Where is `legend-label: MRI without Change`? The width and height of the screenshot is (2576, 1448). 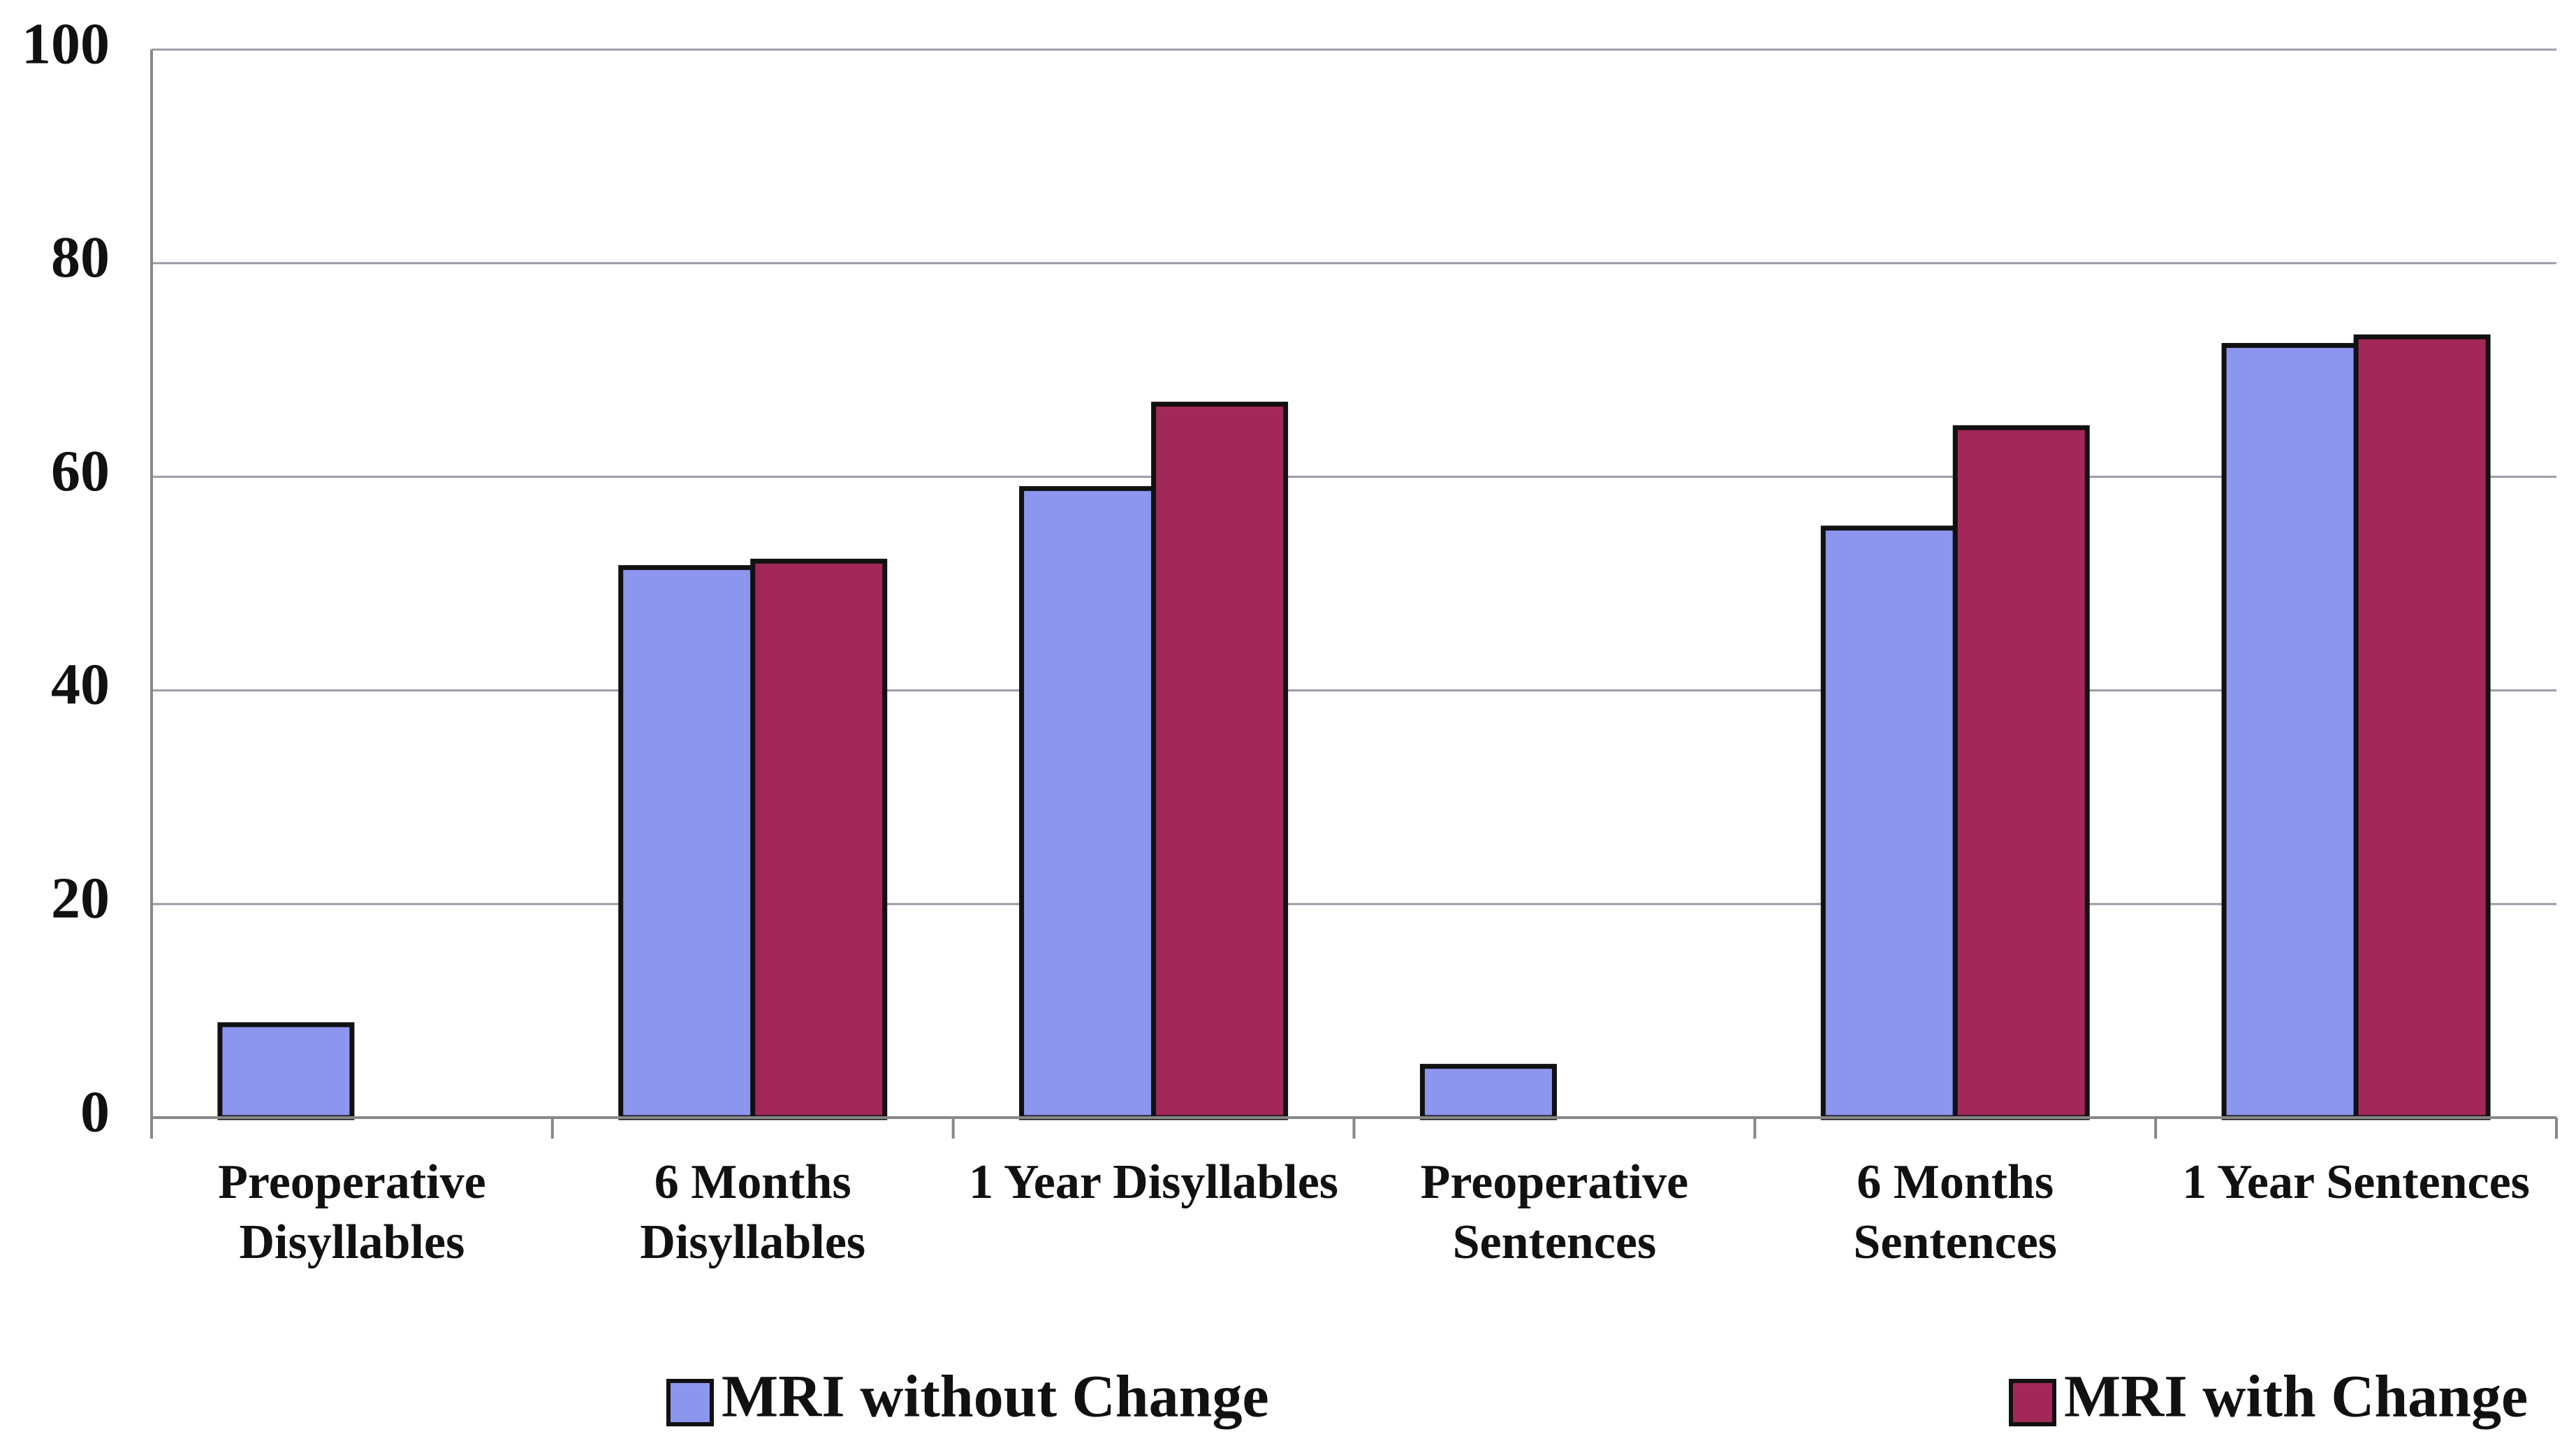 legend-label: MRI without Change is located at coordinates (995, 1396).